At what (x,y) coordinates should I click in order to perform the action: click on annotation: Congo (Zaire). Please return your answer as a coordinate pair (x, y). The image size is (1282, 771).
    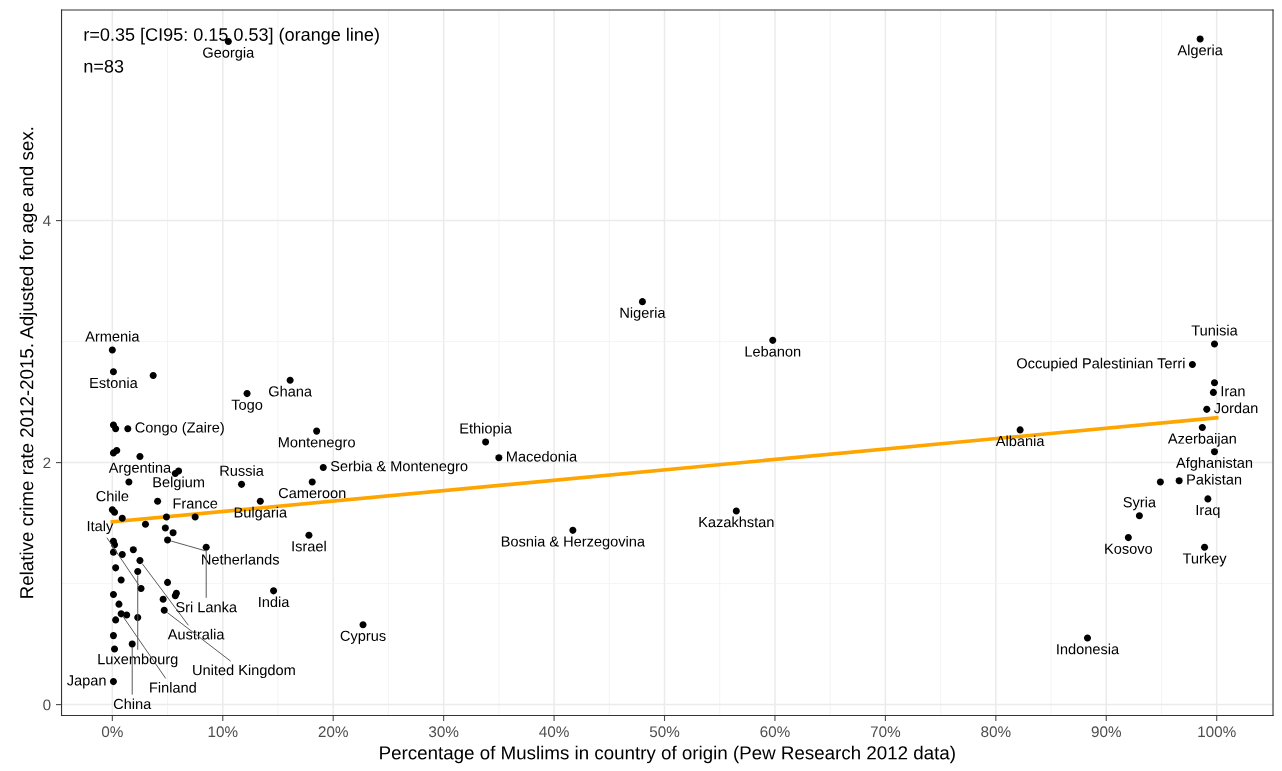
    Looking at the image, I should click on (179, 428).